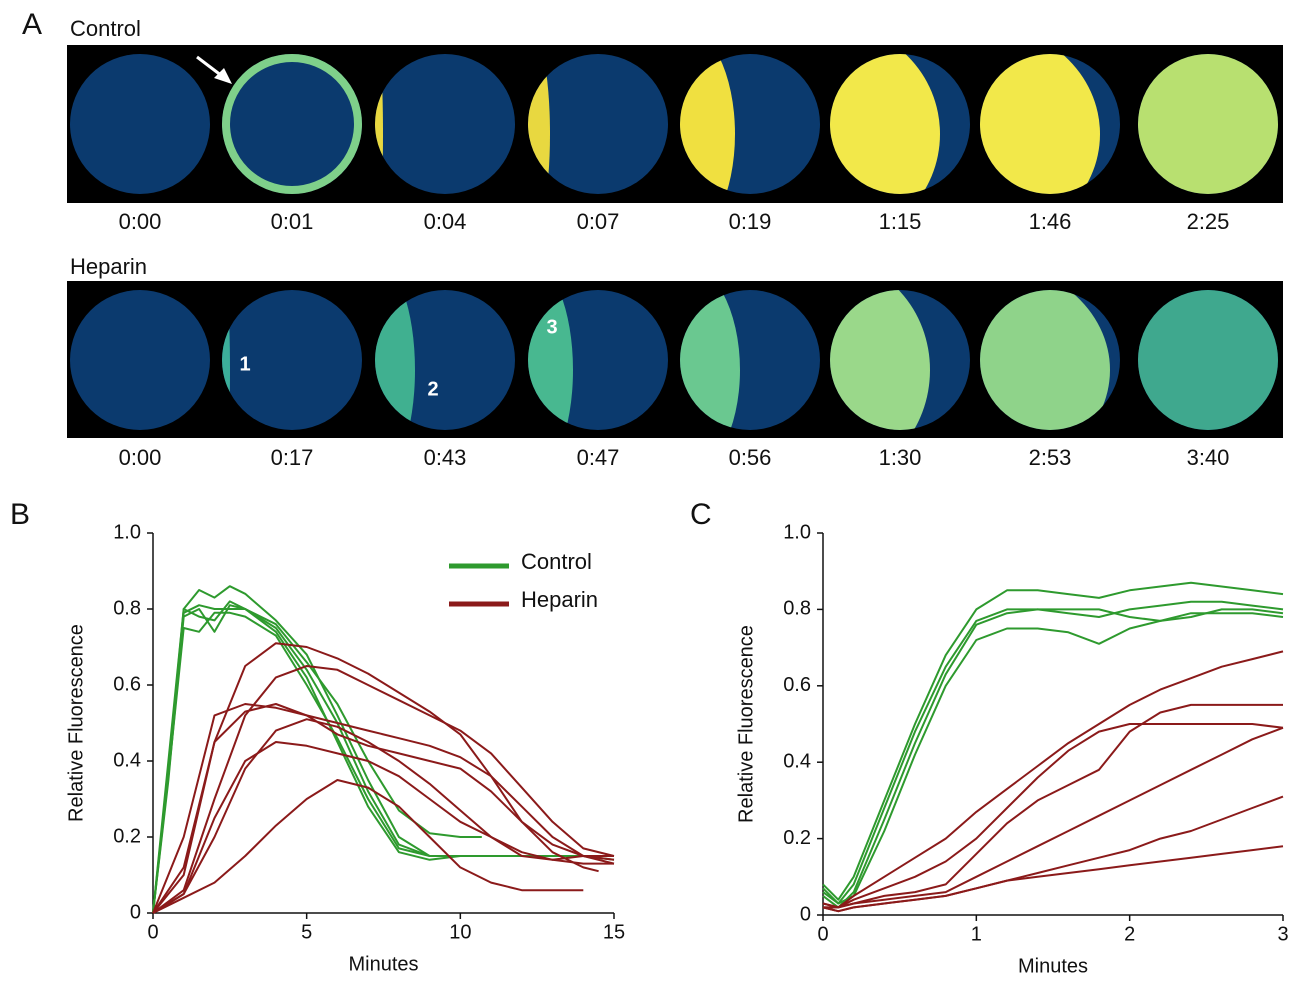 The width and height of the screenshot is (1291, 982). I want to click on strip-label: Heparin, so click(108, 266).